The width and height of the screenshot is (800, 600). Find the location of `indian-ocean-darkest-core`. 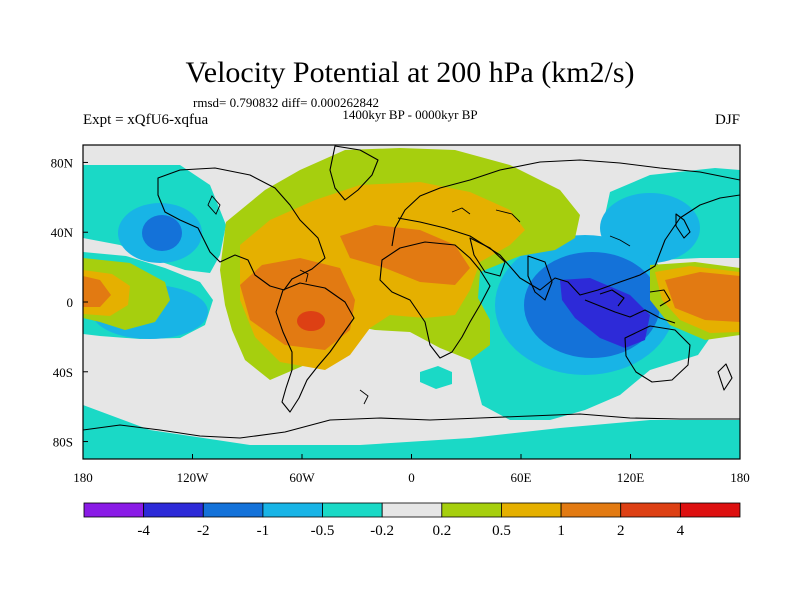

indian-ocean-darkest-core is located at coordinates (605, 313).